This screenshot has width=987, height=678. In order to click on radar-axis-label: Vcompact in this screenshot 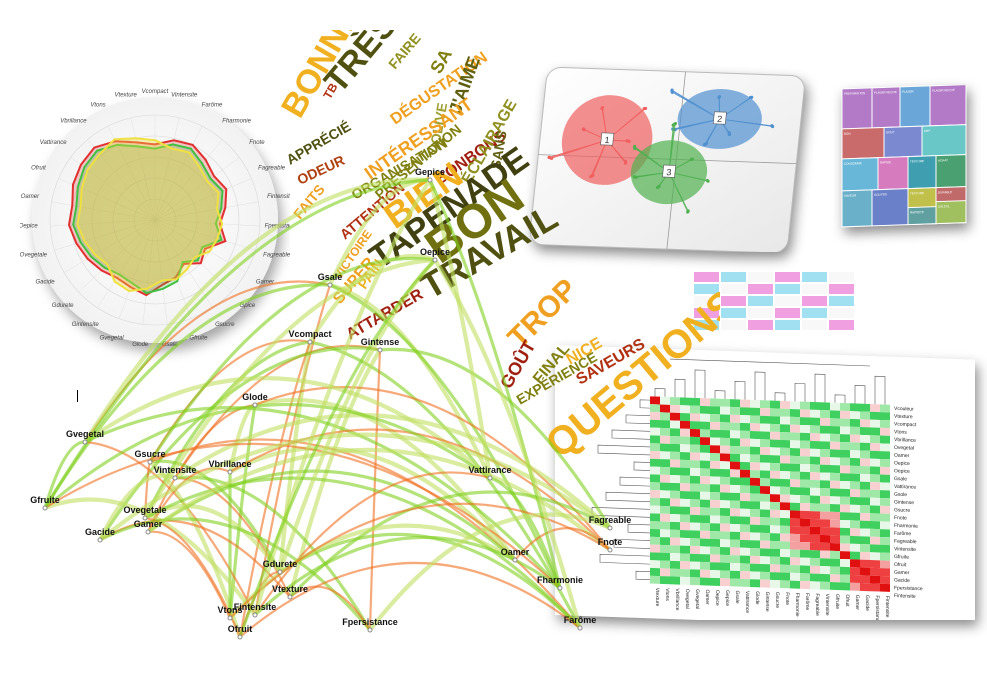, I will do `click(155, 92)`.